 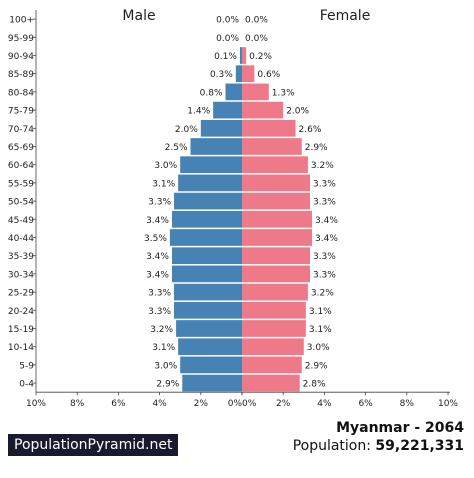 I want to click on male-header: Male, so click(x=138, y=16).